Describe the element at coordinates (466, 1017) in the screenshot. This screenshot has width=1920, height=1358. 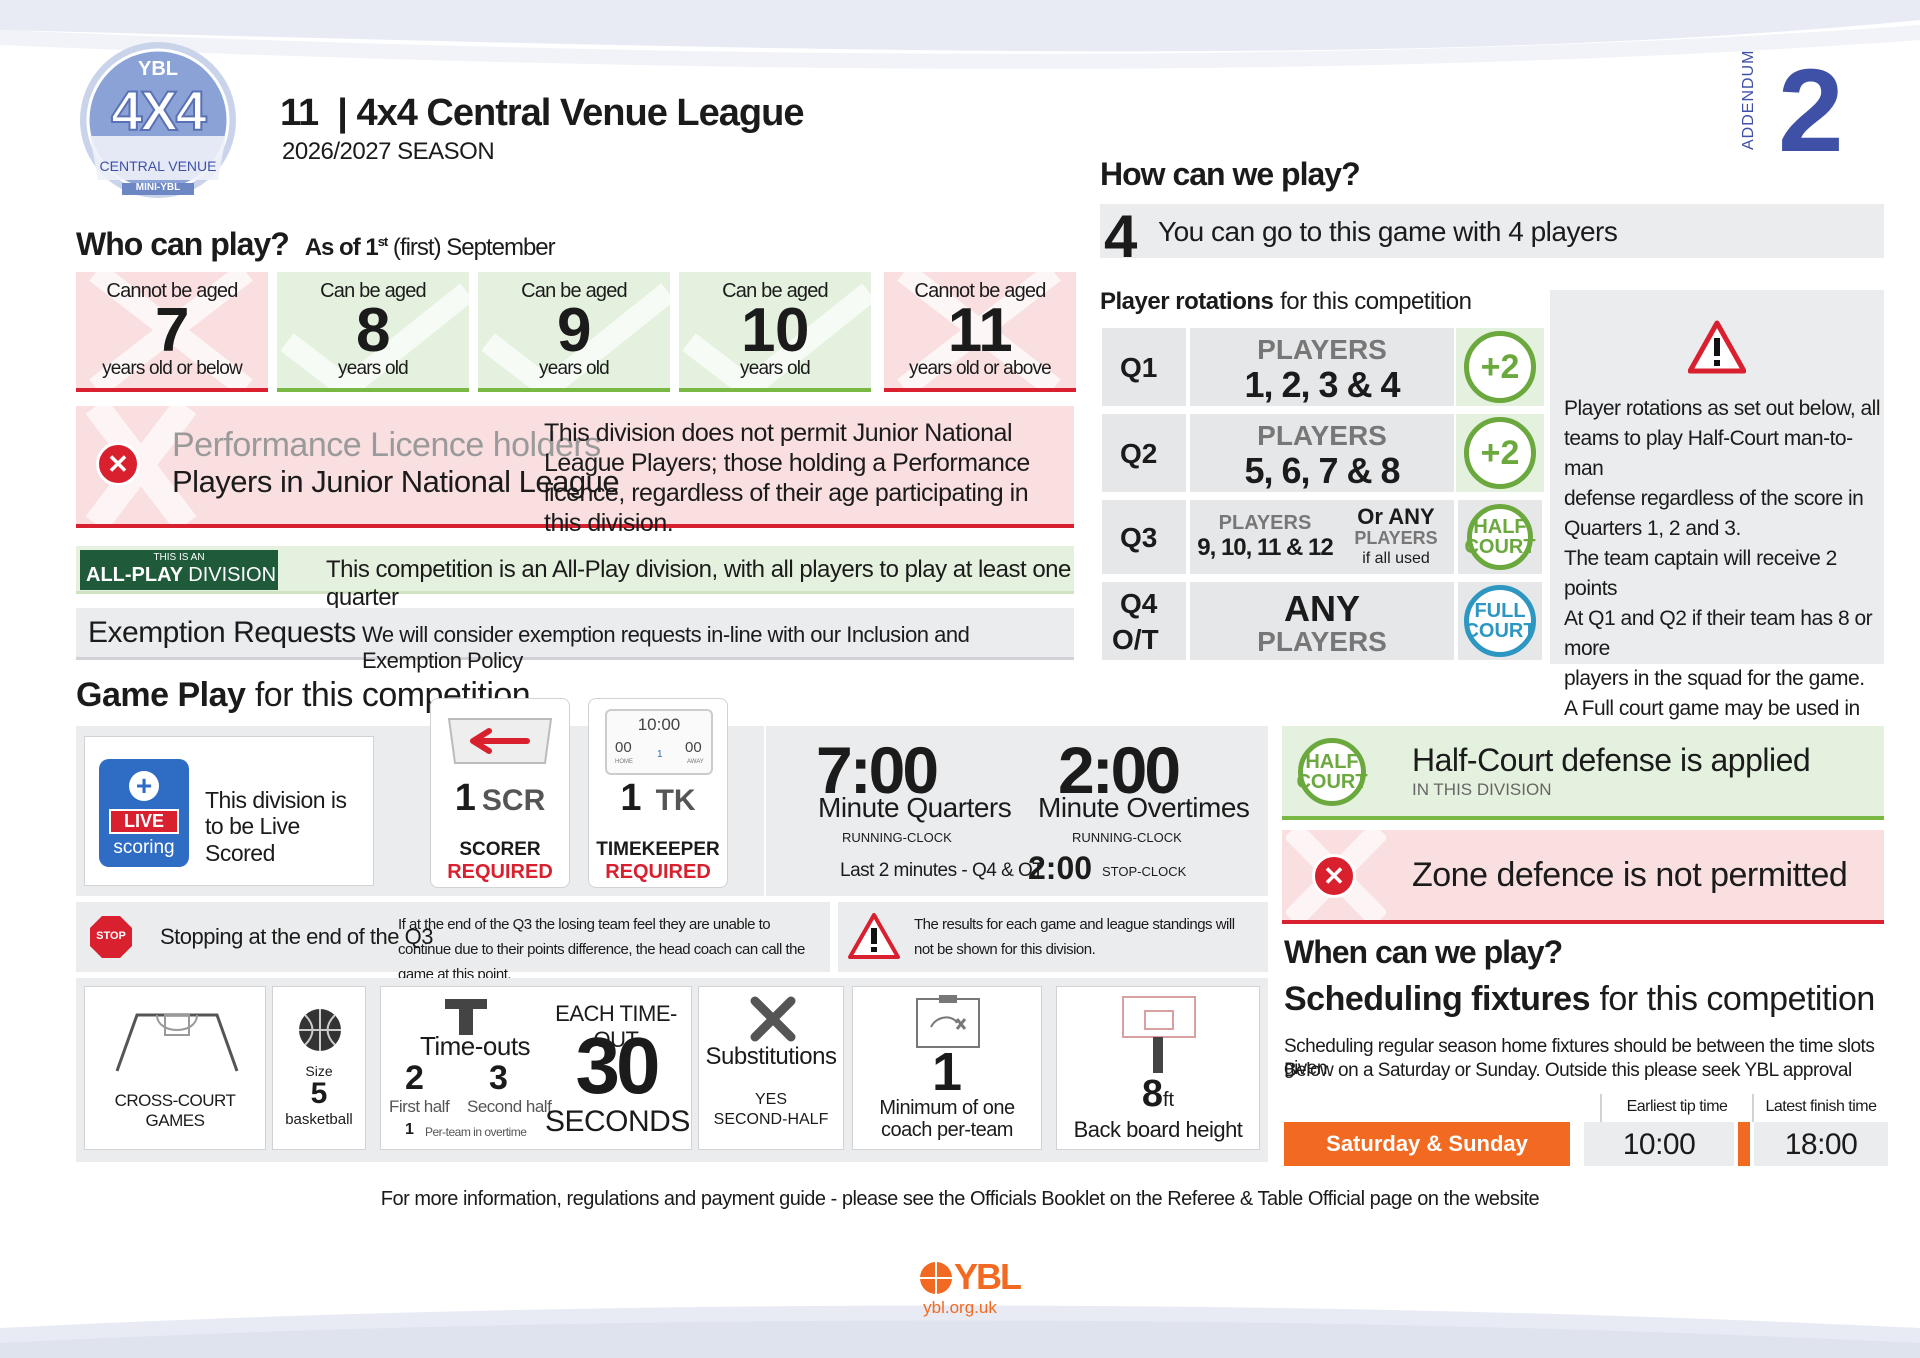
I see `timeout-icon` at that location.